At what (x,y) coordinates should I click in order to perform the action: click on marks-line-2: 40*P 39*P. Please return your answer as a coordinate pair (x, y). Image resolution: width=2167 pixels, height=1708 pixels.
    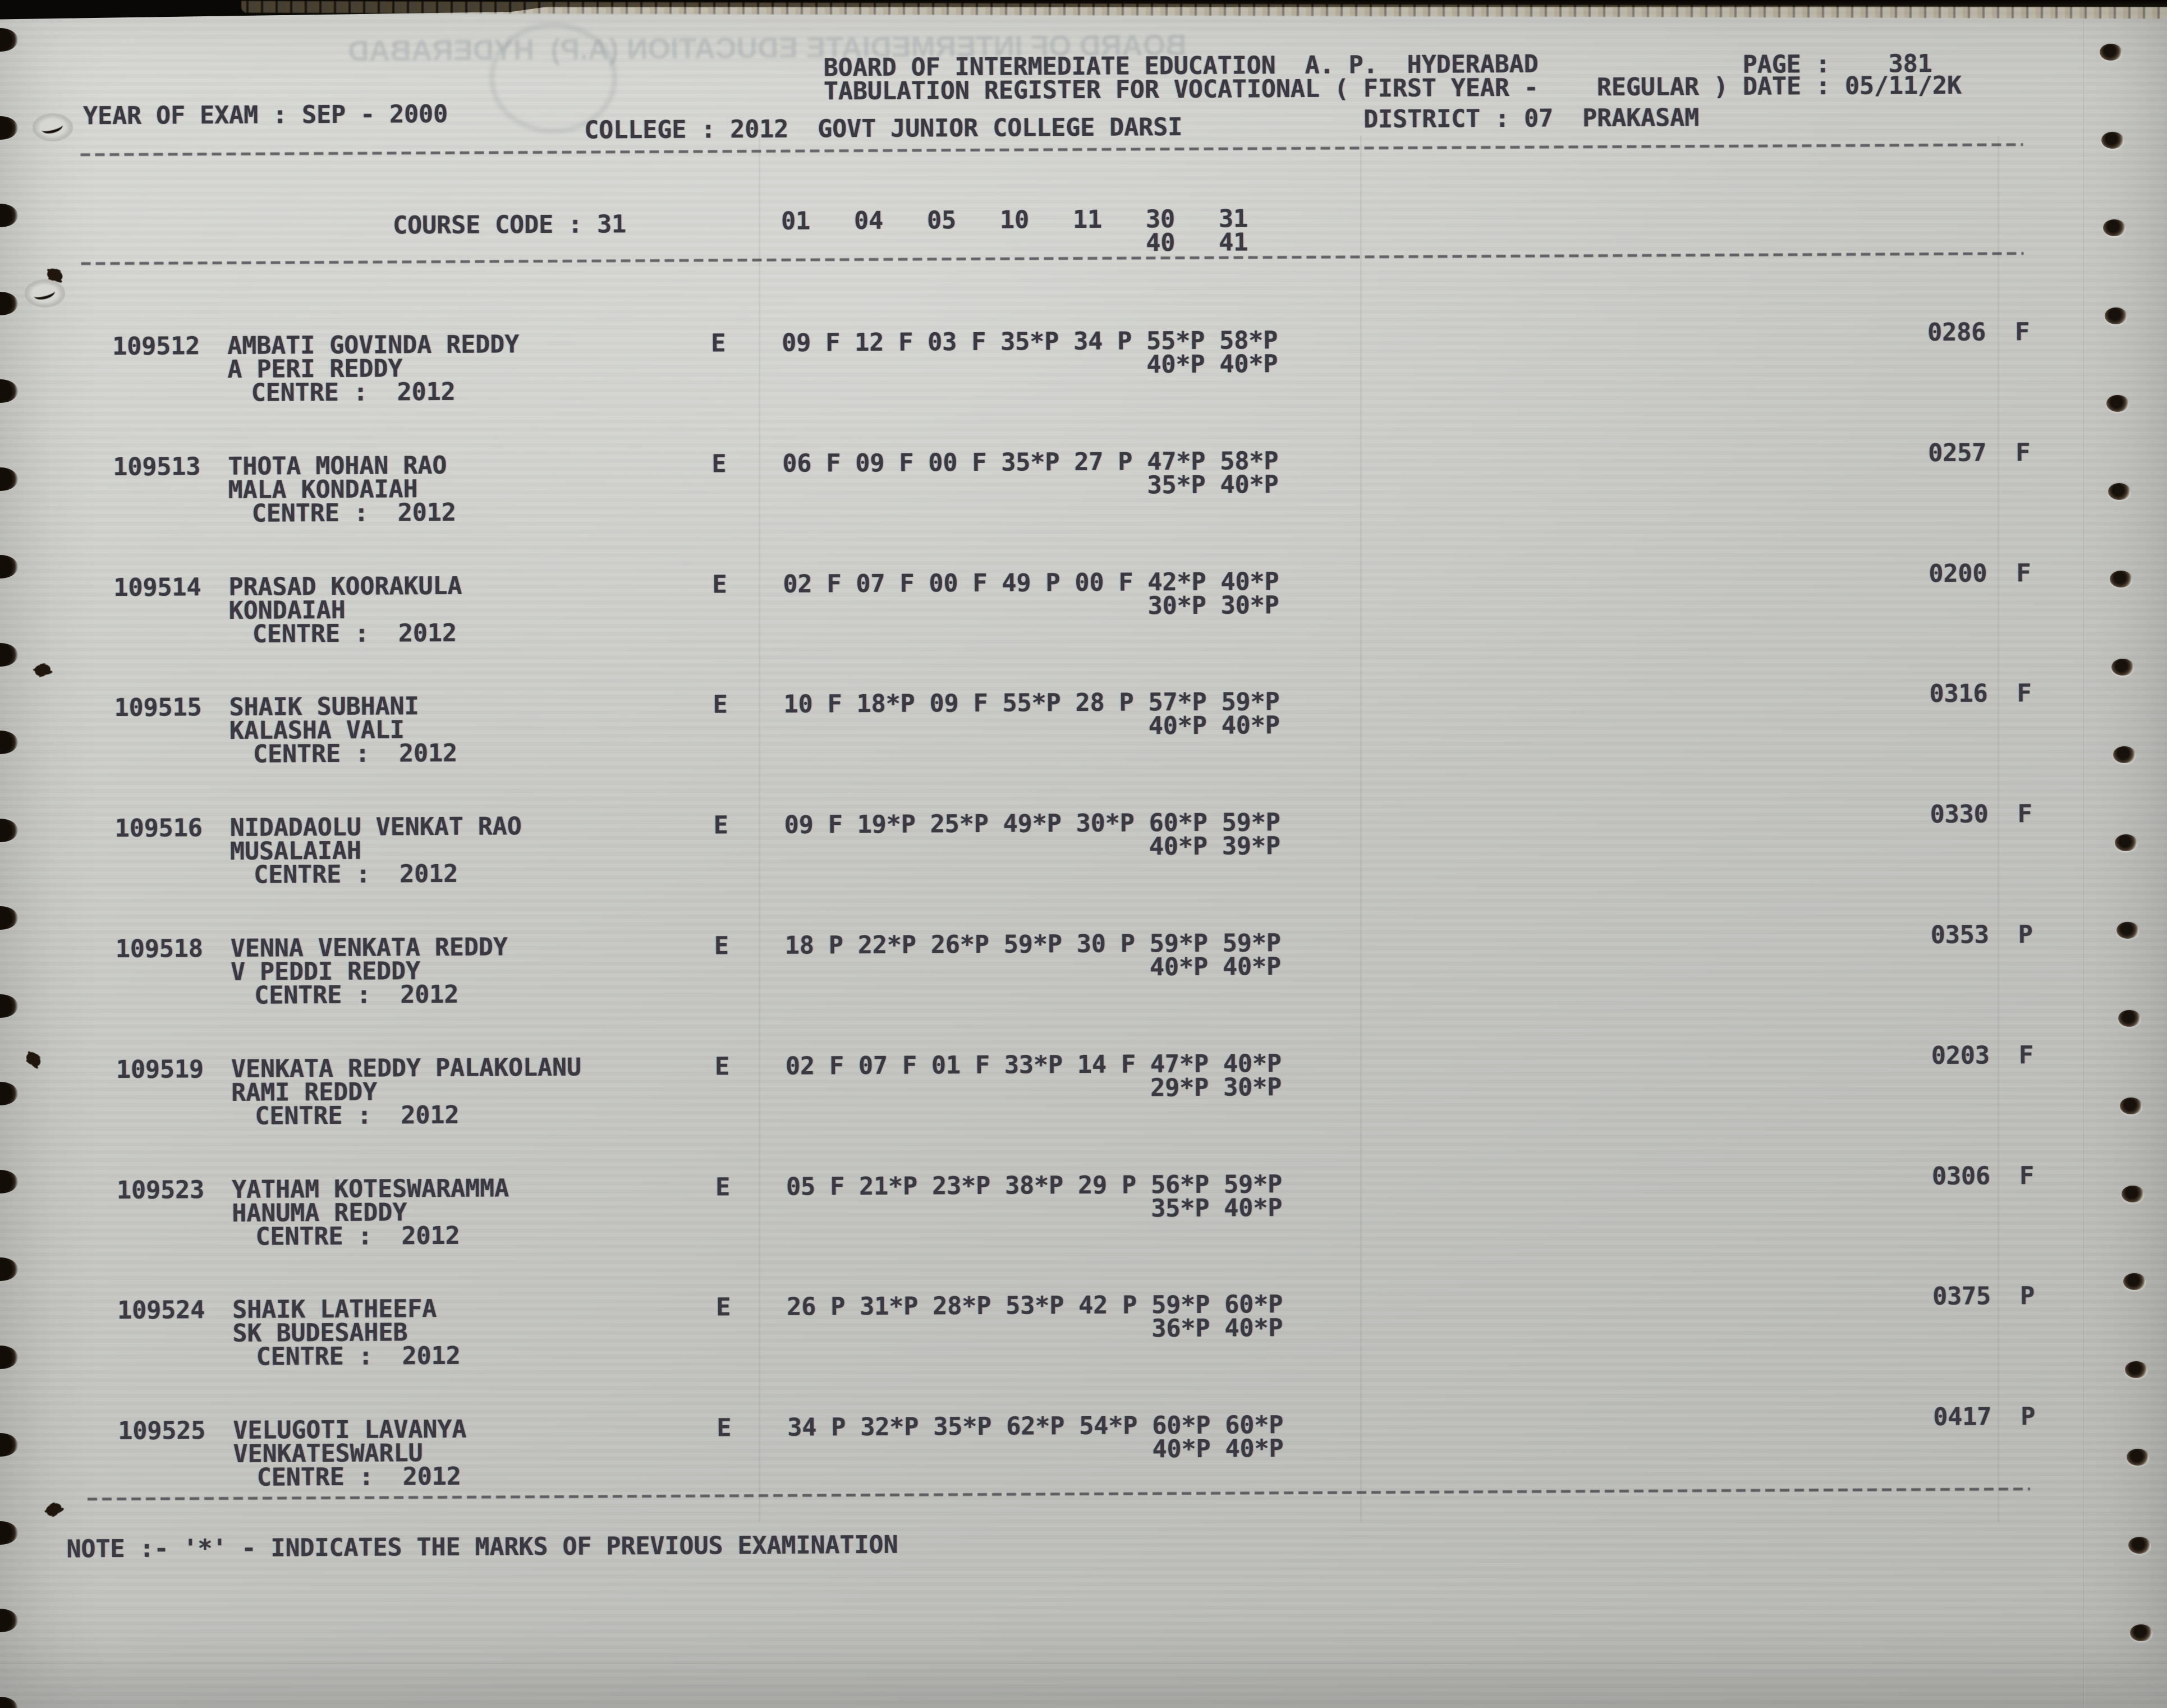
    Looking at the image, I should click on (1215, 846).